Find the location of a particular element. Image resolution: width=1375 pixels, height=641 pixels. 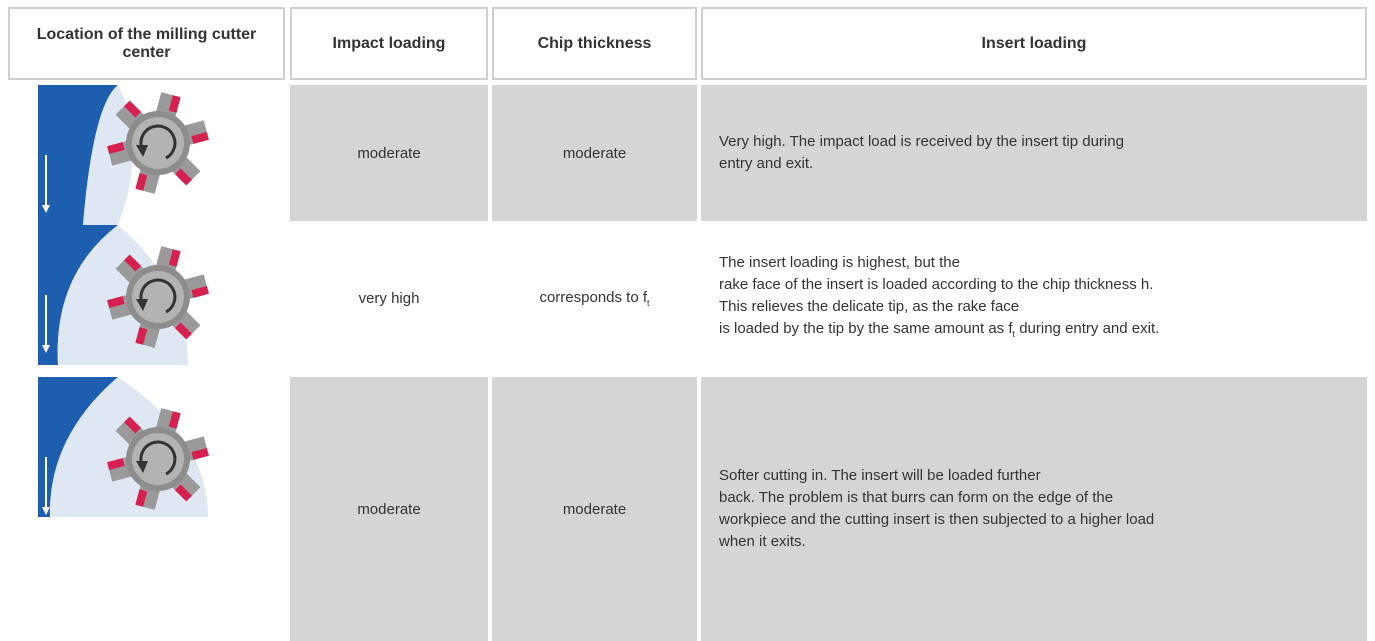

impact-cell: very high is located at coordinates (389, 298).